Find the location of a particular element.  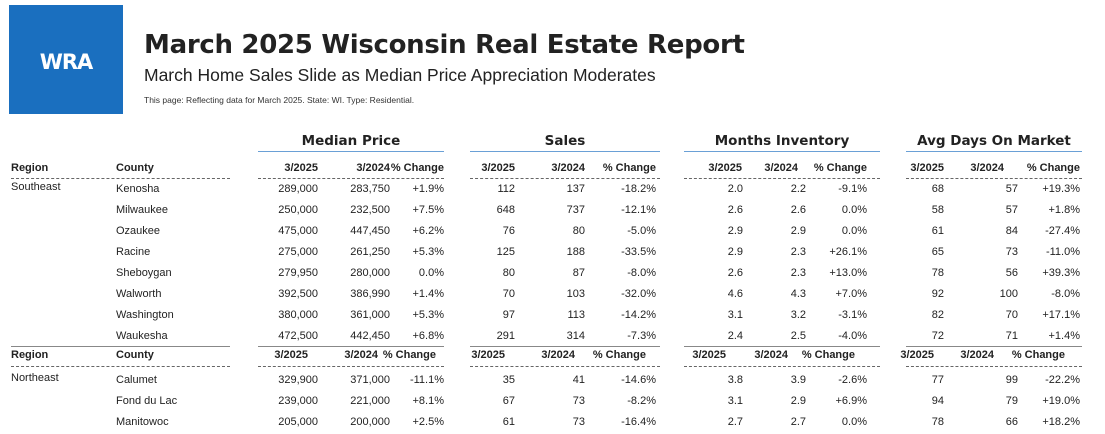

table-cell: +19.0% is located at coordinates (1061, 401).